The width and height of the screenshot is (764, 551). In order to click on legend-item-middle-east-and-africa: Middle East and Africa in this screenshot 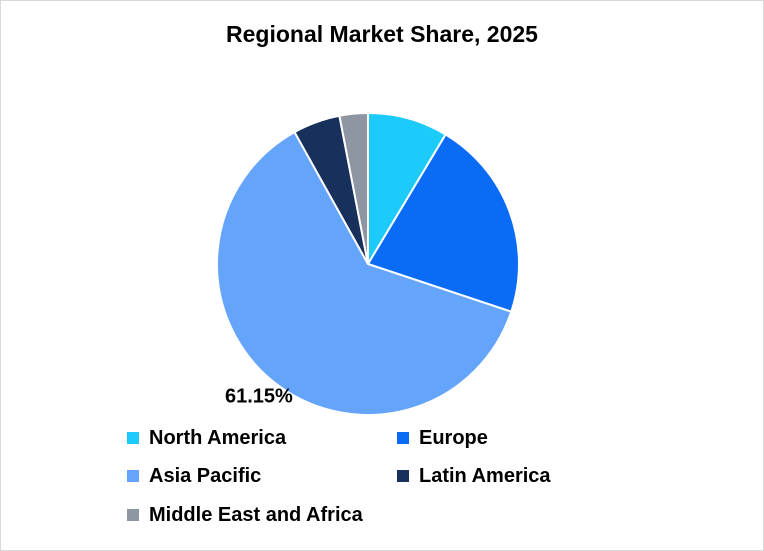, I will do `click(245, 515)`.